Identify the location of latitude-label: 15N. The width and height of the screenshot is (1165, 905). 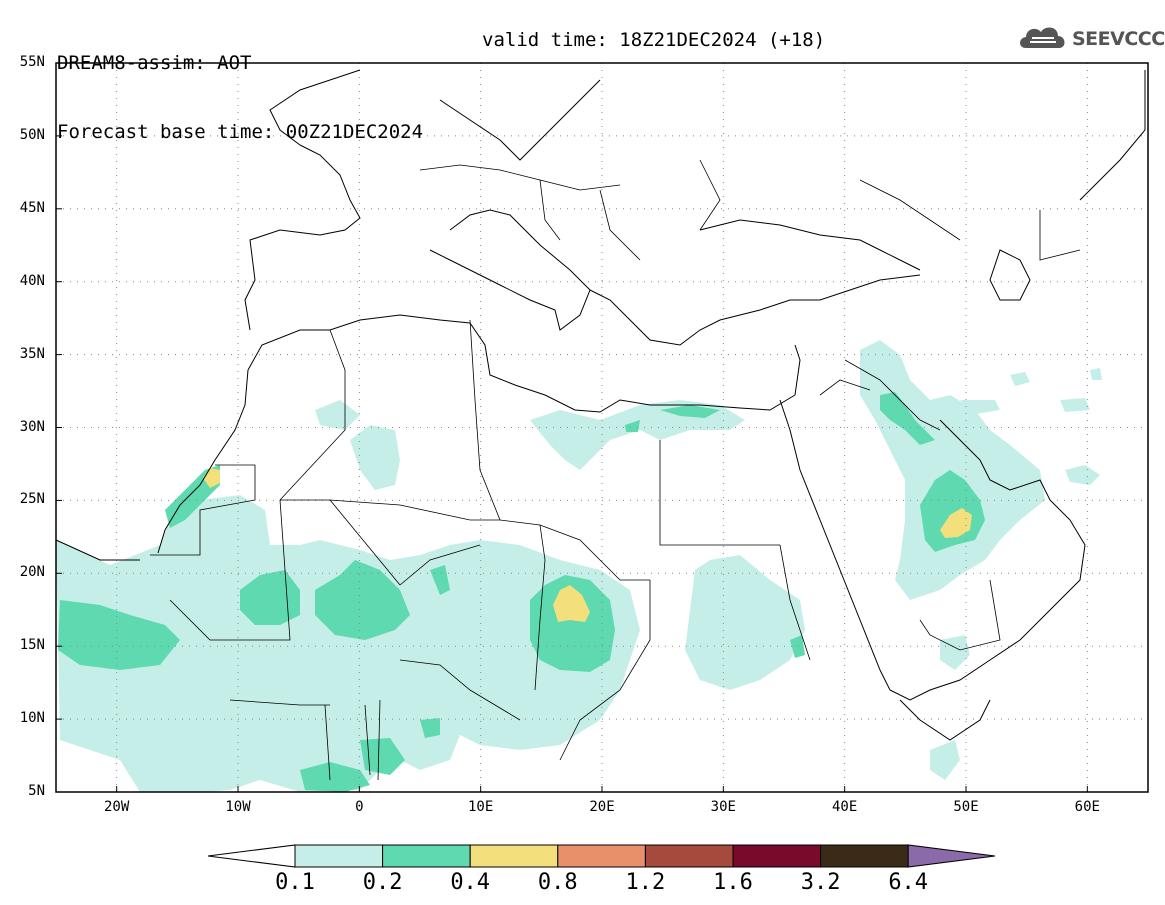
(32, 645).